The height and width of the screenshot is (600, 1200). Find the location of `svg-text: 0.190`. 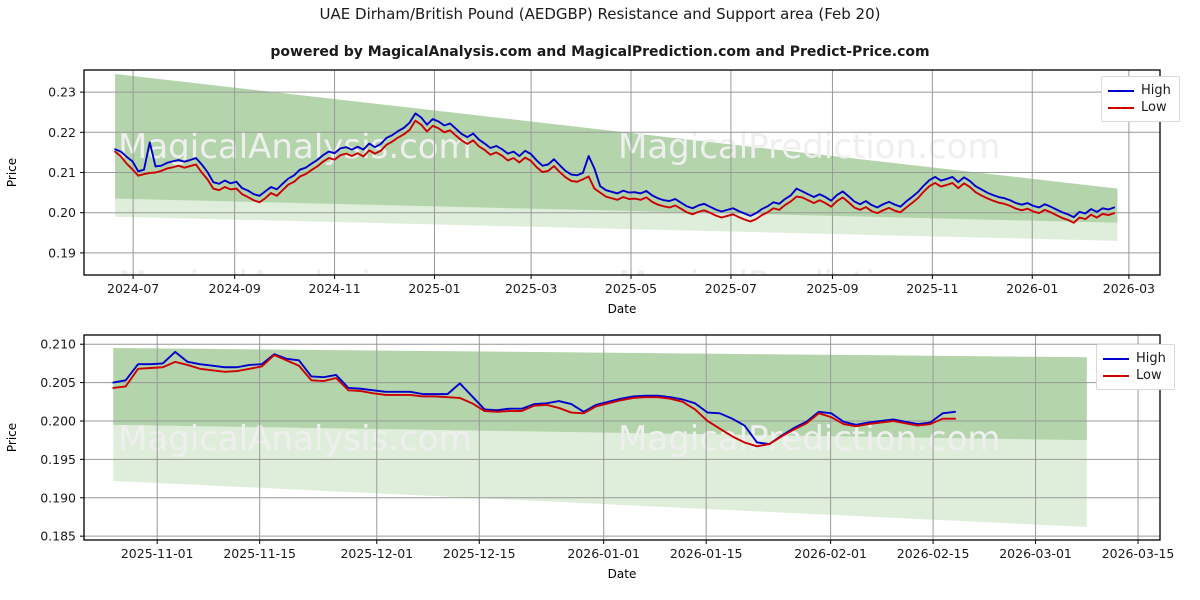

svg-text: 0.190 is located at coordinates (58, 497).